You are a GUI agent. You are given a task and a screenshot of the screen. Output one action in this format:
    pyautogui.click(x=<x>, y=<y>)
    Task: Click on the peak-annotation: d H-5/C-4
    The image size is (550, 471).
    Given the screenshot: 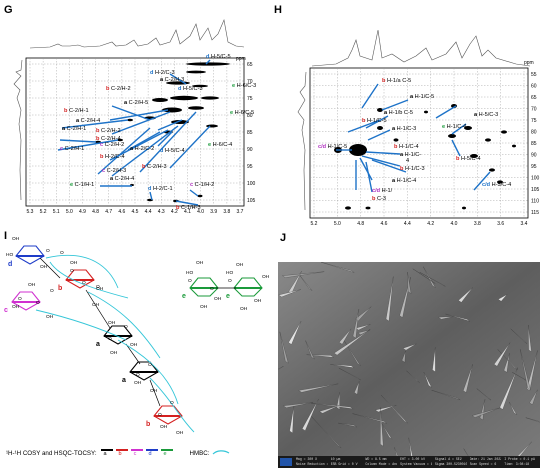 What is the action you would take?
    pyautogui.click(x=172, y=151)
    